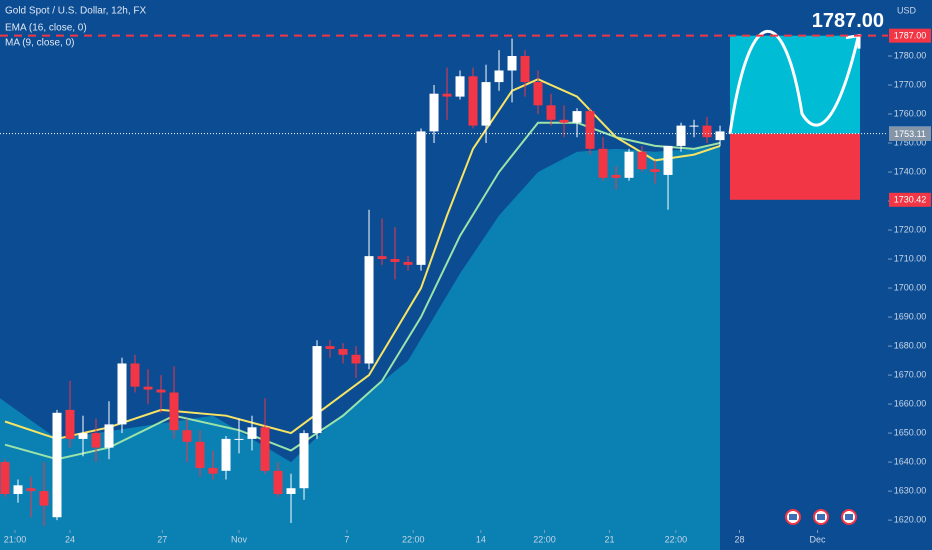 Image resolution: width=932 pixels, height=550 pixels. Describe the element at coordinates (910, 490) in the screenshot. I see `y-tick-label: 1630.00` at that location.